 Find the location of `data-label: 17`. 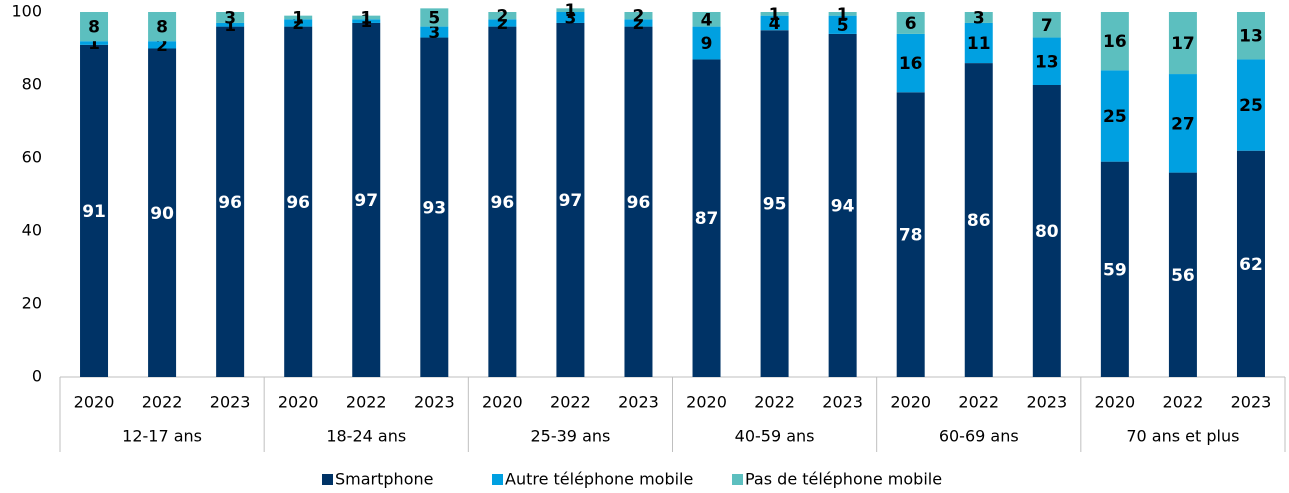

data-label: 17 is located at coordinates (1183, 44).